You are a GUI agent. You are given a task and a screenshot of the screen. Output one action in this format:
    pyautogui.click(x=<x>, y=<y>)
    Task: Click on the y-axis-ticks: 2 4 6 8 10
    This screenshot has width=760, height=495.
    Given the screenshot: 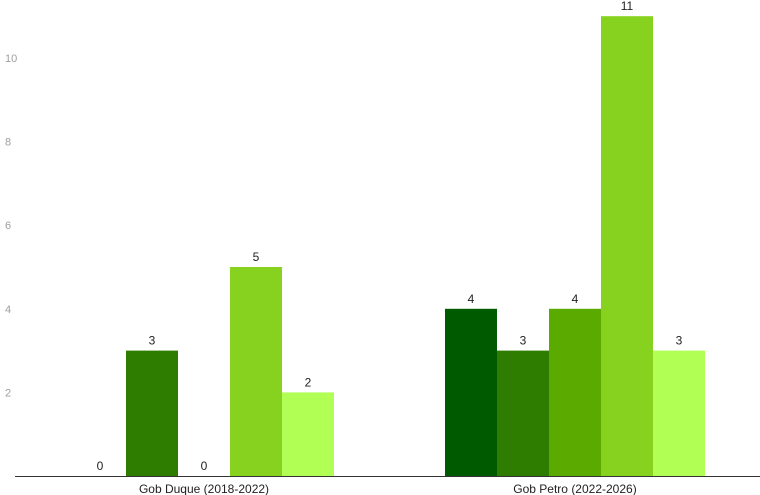 What is the action you would take?
    pyautogui.click(x=11, y=226)
    